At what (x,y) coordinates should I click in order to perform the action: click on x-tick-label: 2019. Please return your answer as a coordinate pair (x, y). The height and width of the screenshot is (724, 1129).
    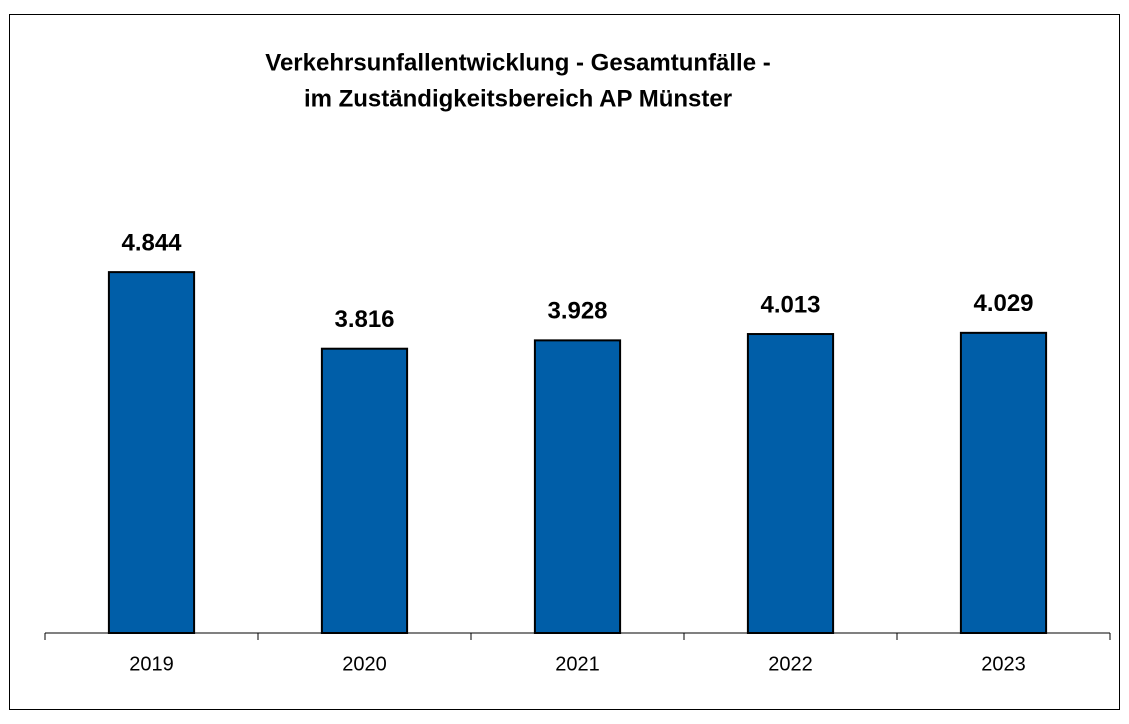
    Looking at the image, I should click on (151, 664).